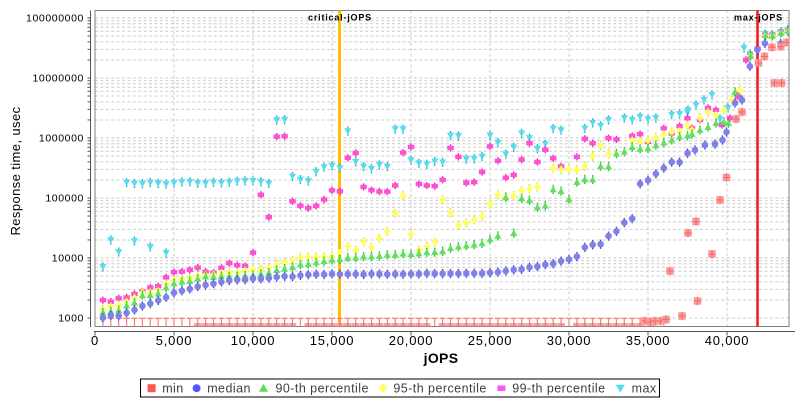  What do you see at coordinates (558, 389) in the screenshot?
I see `svg-text: 99-th percentile` at bounding box center [558, 389].